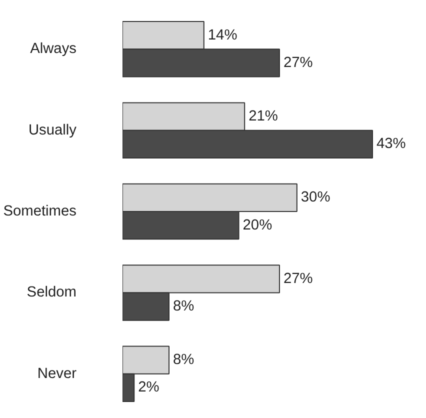  Describe the element at coordinates (149, 388) in the screenshot. I see `data-label: 2%` at that location.